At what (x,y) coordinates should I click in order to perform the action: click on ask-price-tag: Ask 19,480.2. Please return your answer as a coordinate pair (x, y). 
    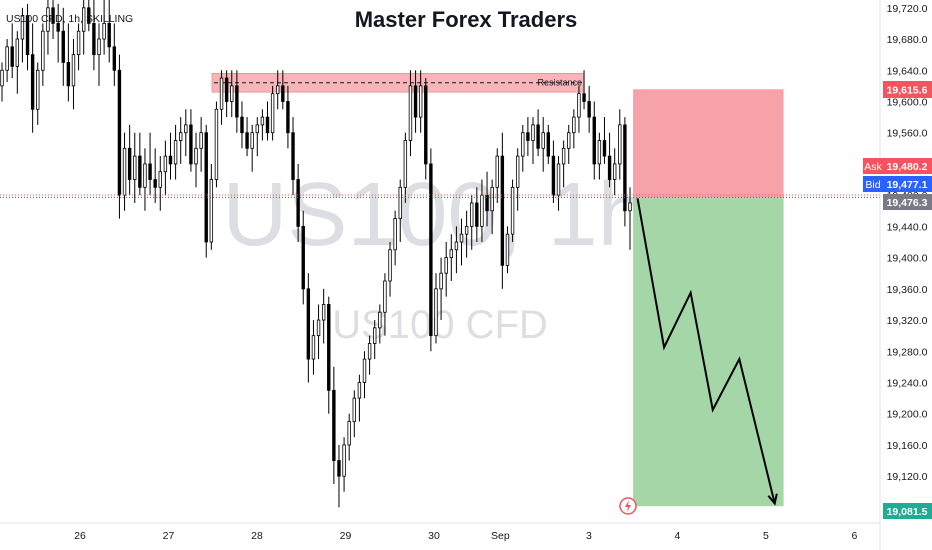
    Looking at the image, I should click on (897, 166).